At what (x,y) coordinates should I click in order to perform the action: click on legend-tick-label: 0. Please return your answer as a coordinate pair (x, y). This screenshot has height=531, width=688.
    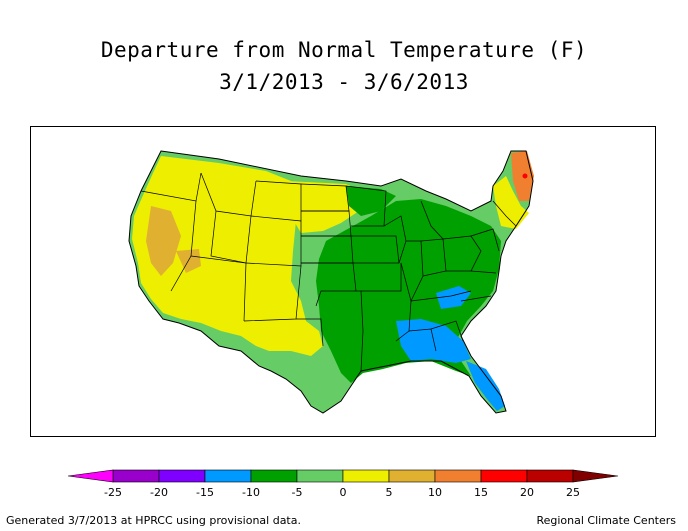
    Looking at the image, I should click on (343, 492).